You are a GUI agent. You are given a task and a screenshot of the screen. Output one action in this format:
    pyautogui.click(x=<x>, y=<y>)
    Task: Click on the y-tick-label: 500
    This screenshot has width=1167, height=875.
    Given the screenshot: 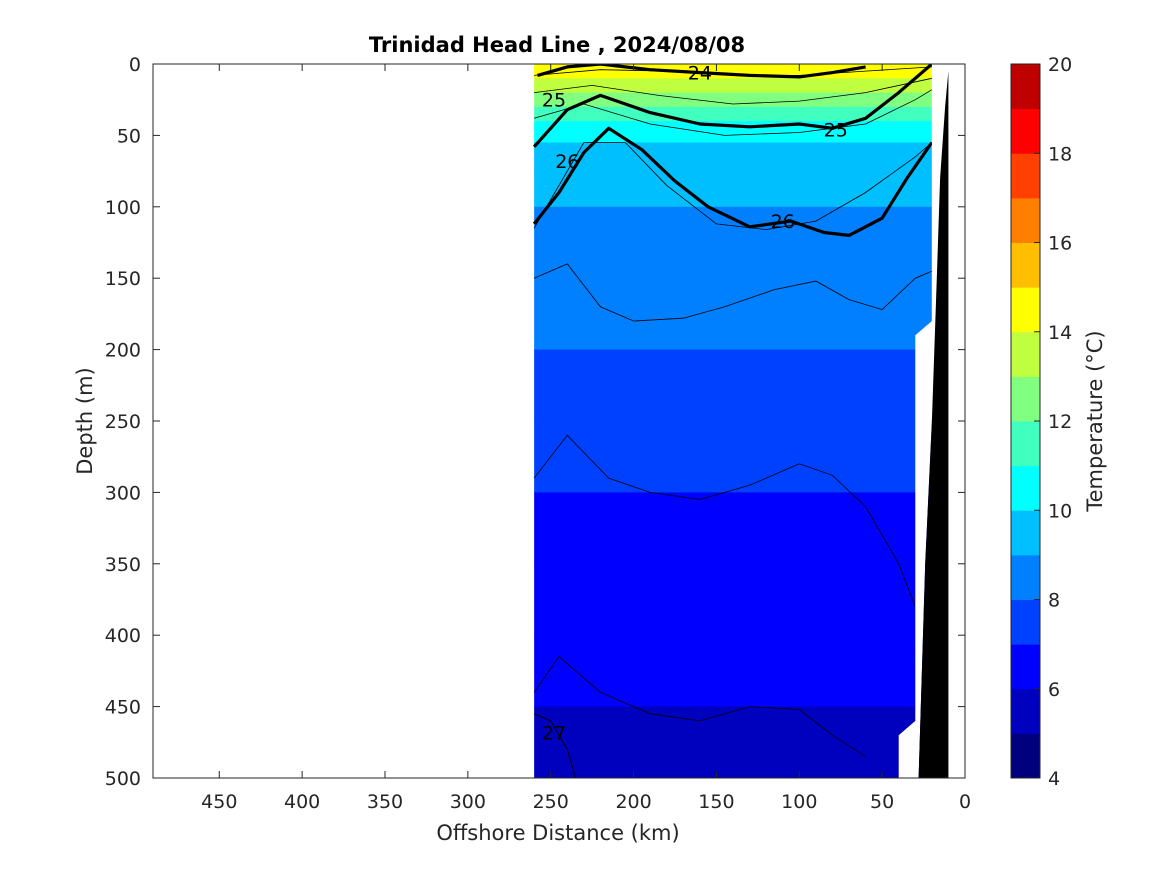 What is the action you would take?
    pyautogui.click(x=123, y=779)
    